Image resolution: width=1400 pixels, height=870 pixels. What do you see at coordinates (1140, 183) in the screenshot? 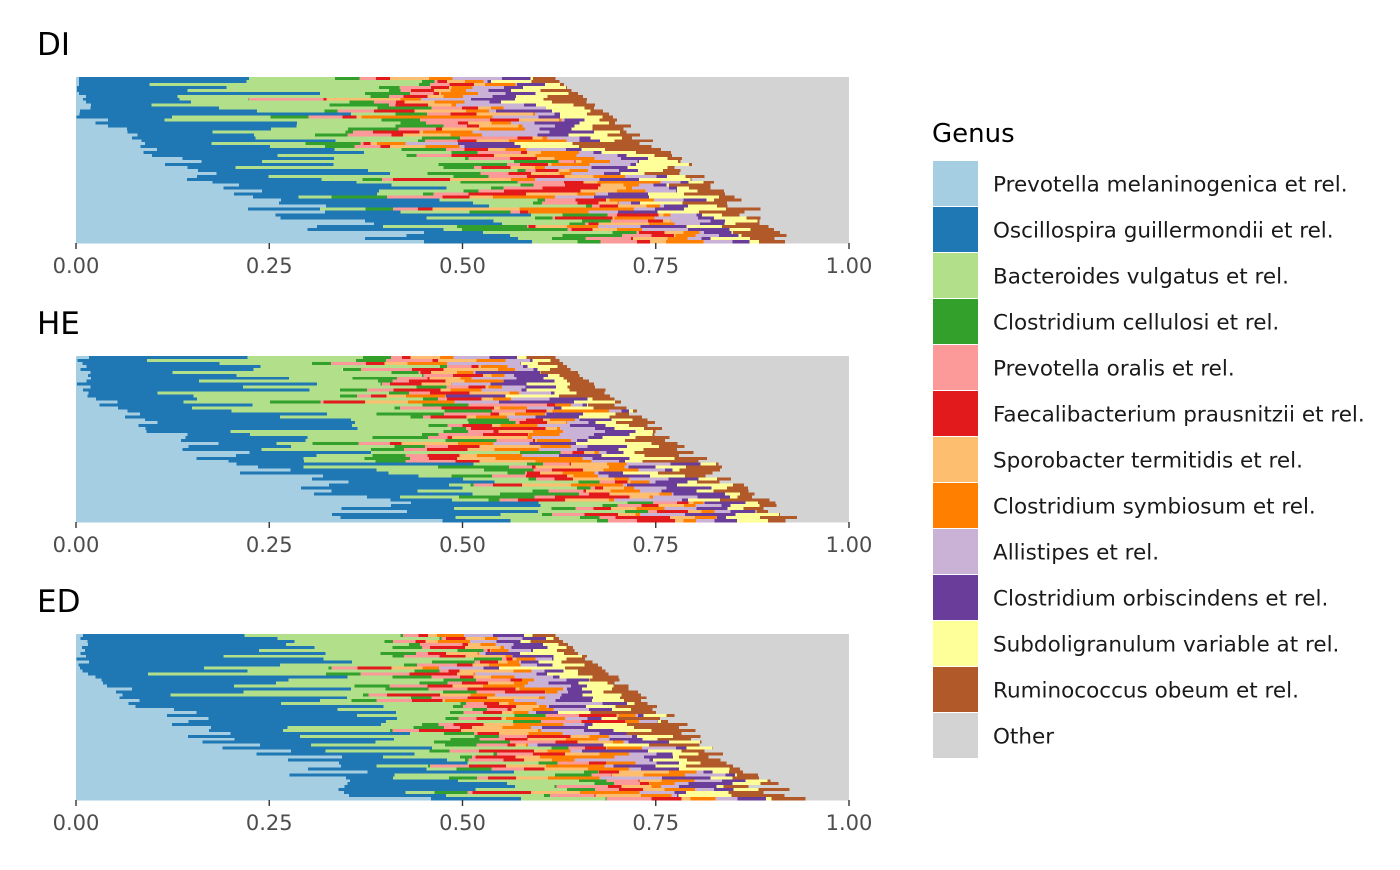
I see `legend-item: Prevotella melaninogenica et rel.` at bounding box center [1140, 183].